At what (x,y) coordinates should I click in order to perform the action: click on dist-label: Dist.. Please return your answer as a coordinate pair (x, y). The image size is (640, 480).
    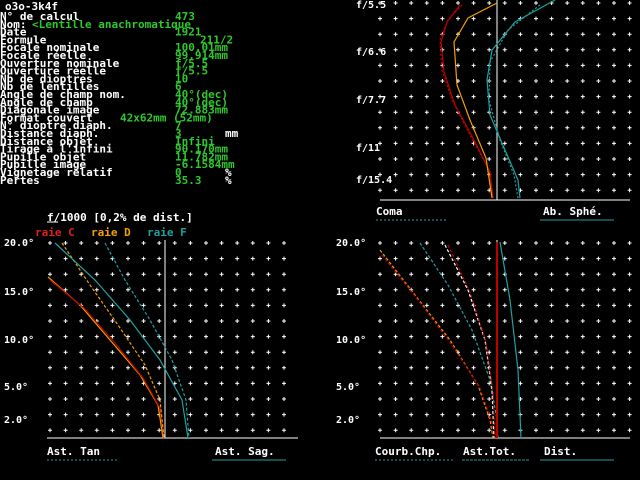
    Looking at the image, I should click on (560, 451).